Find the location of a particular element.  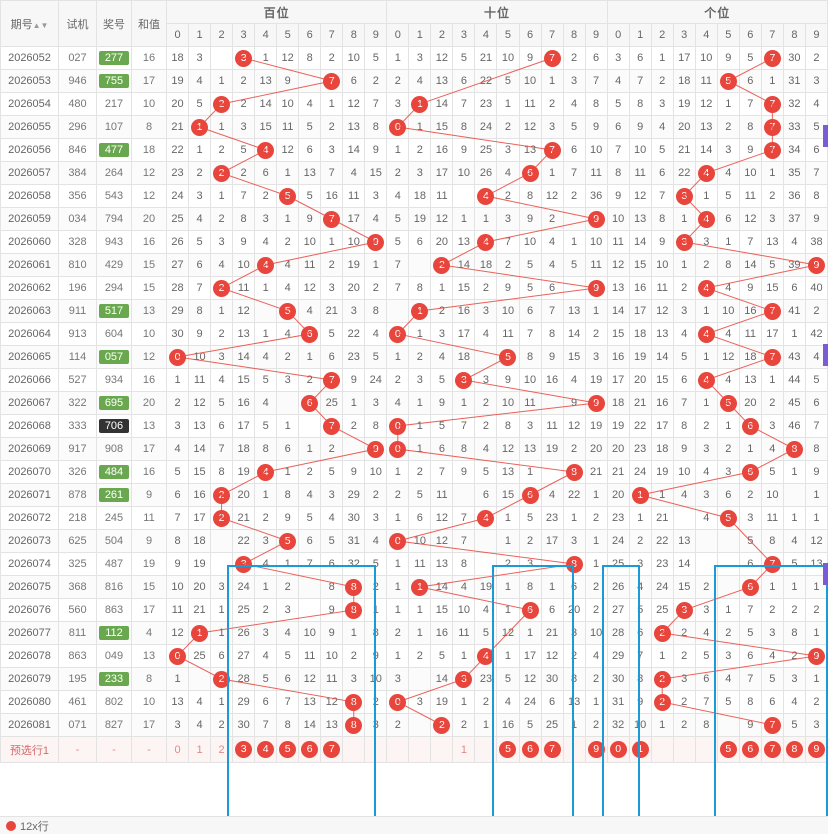

cell-issue: 2026071 is located at coordinates (29, 495).